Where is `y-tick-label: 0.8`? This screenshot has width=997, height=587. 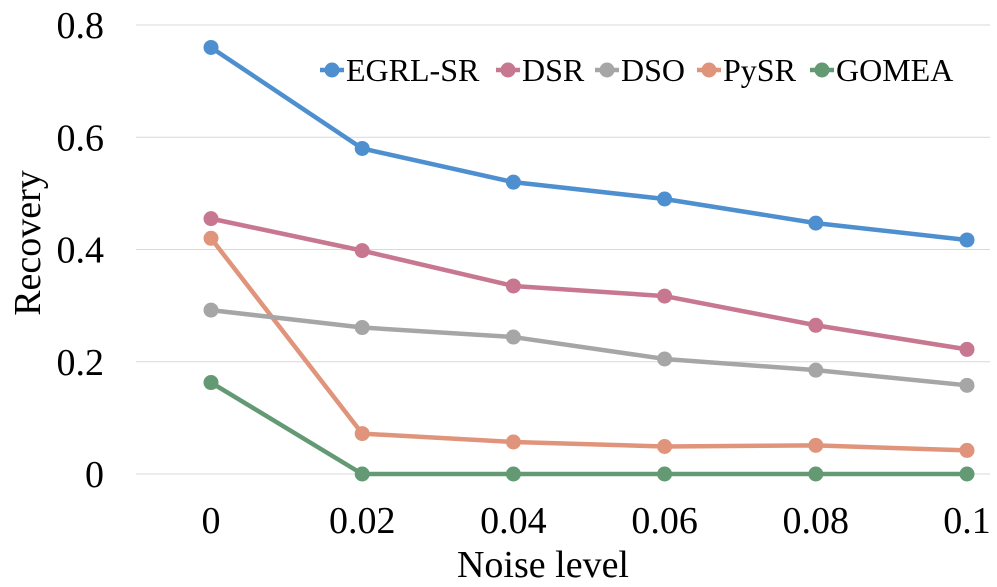 y-tick-label: 0.8 is located at coordinates (81, 26).